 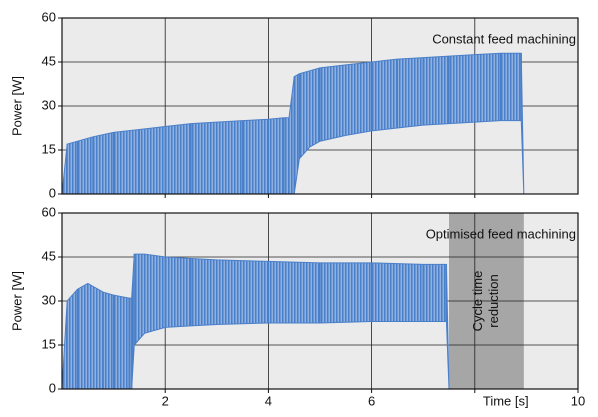 What do you see at coordinates (578, 400) in the screenshot?
I see `x-tick-label: 10` at bounding box center [578, 400].